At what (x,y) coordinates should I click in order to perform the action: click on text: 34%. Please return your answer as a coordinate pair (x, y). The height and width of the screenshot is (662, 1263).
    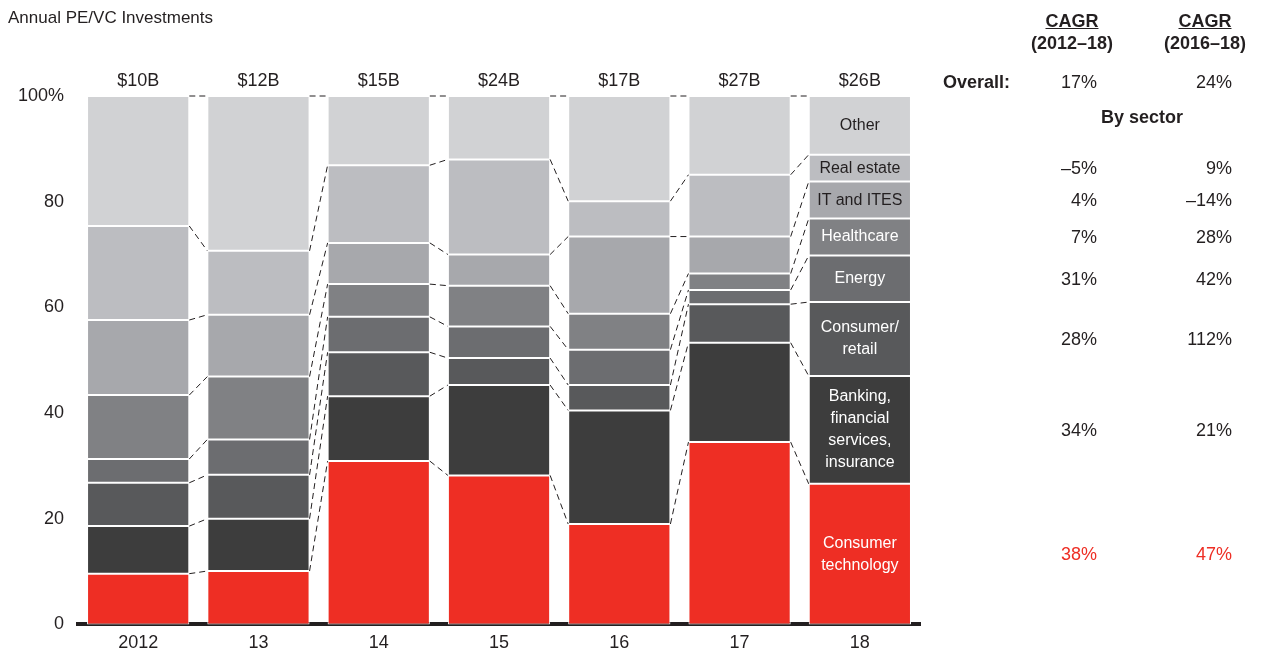
    Looking at the image, I should click on (1078, 430).